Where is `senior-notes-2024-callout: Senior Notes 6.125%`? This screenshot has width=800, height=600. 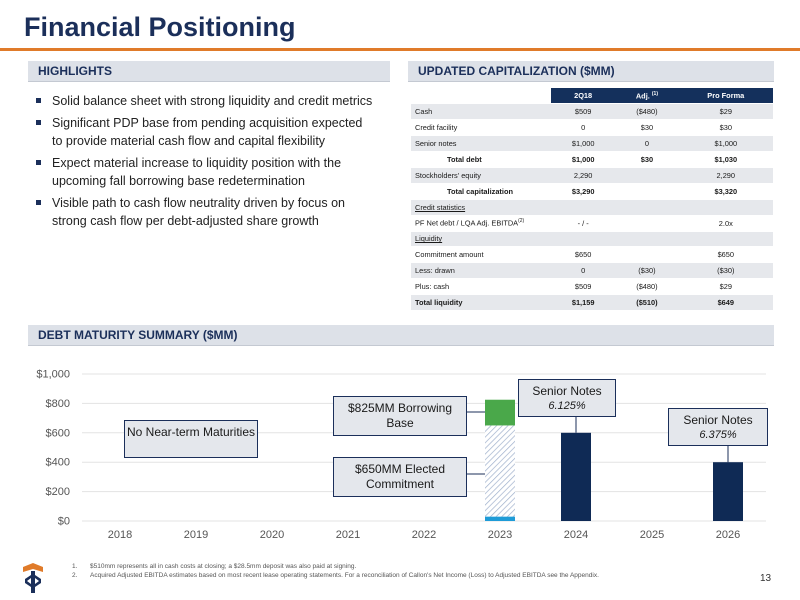 senior-notes-2024-callout: Senior Notes 6.125% is located at coordinates (567, 398).